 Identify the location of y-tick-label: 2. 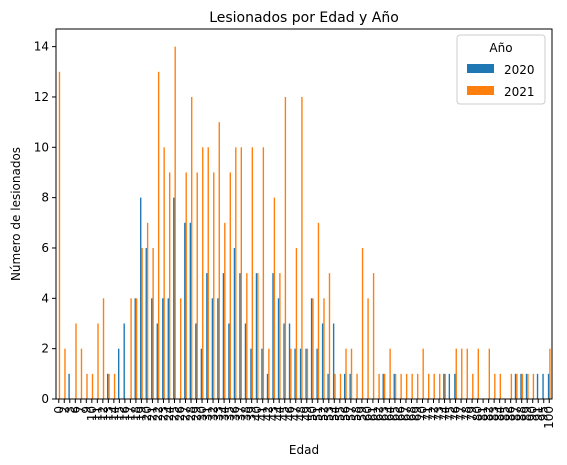
(45, 349).